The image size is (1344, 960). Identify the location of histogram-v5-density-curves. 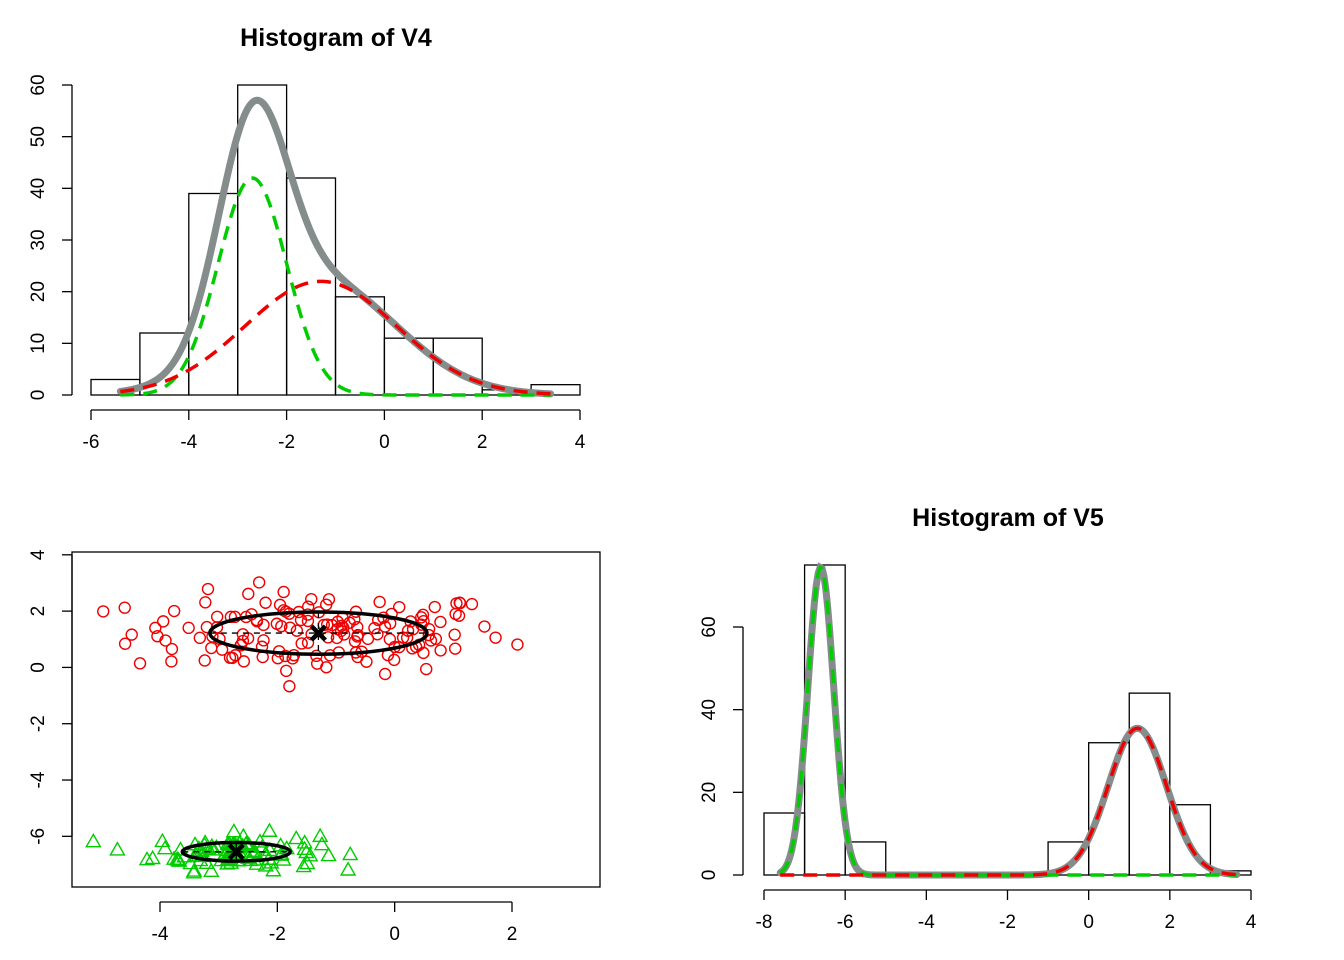
(1008, 720).